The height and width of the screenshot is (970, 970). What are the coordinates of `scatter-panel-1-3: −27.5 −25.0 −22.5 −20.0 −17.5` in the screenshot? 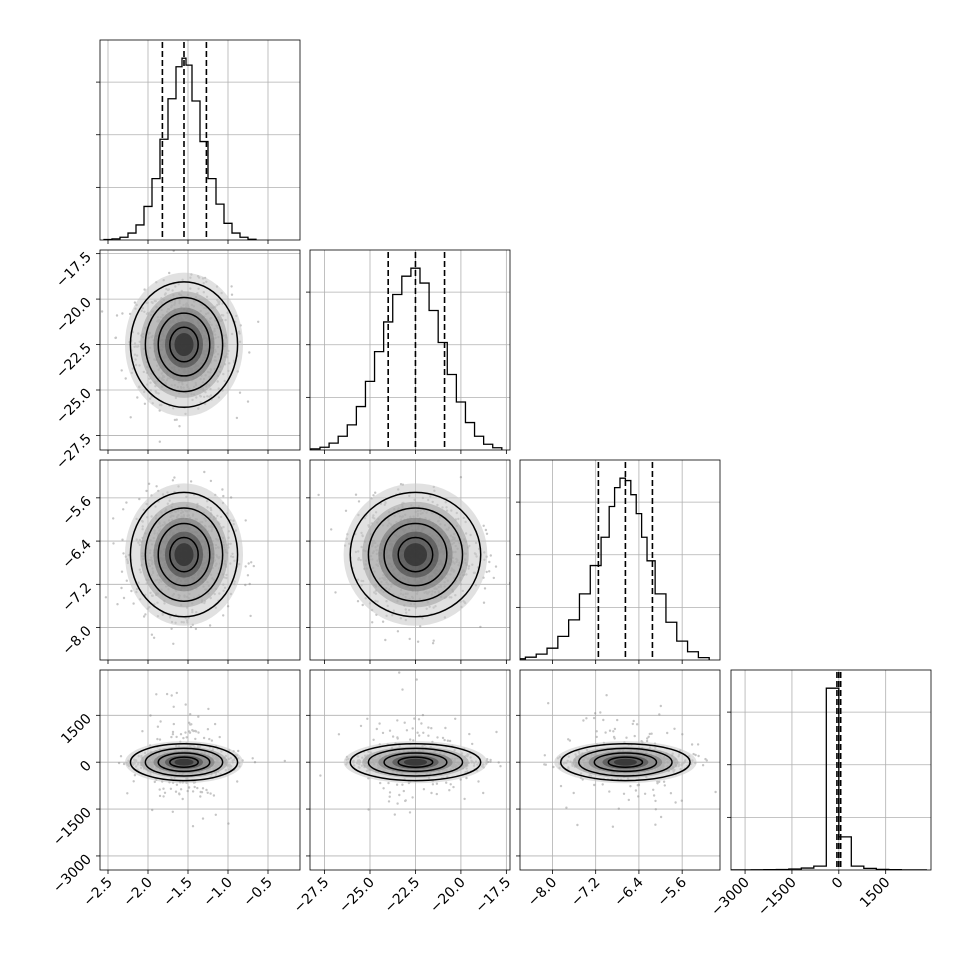 It's located at (403, 793).